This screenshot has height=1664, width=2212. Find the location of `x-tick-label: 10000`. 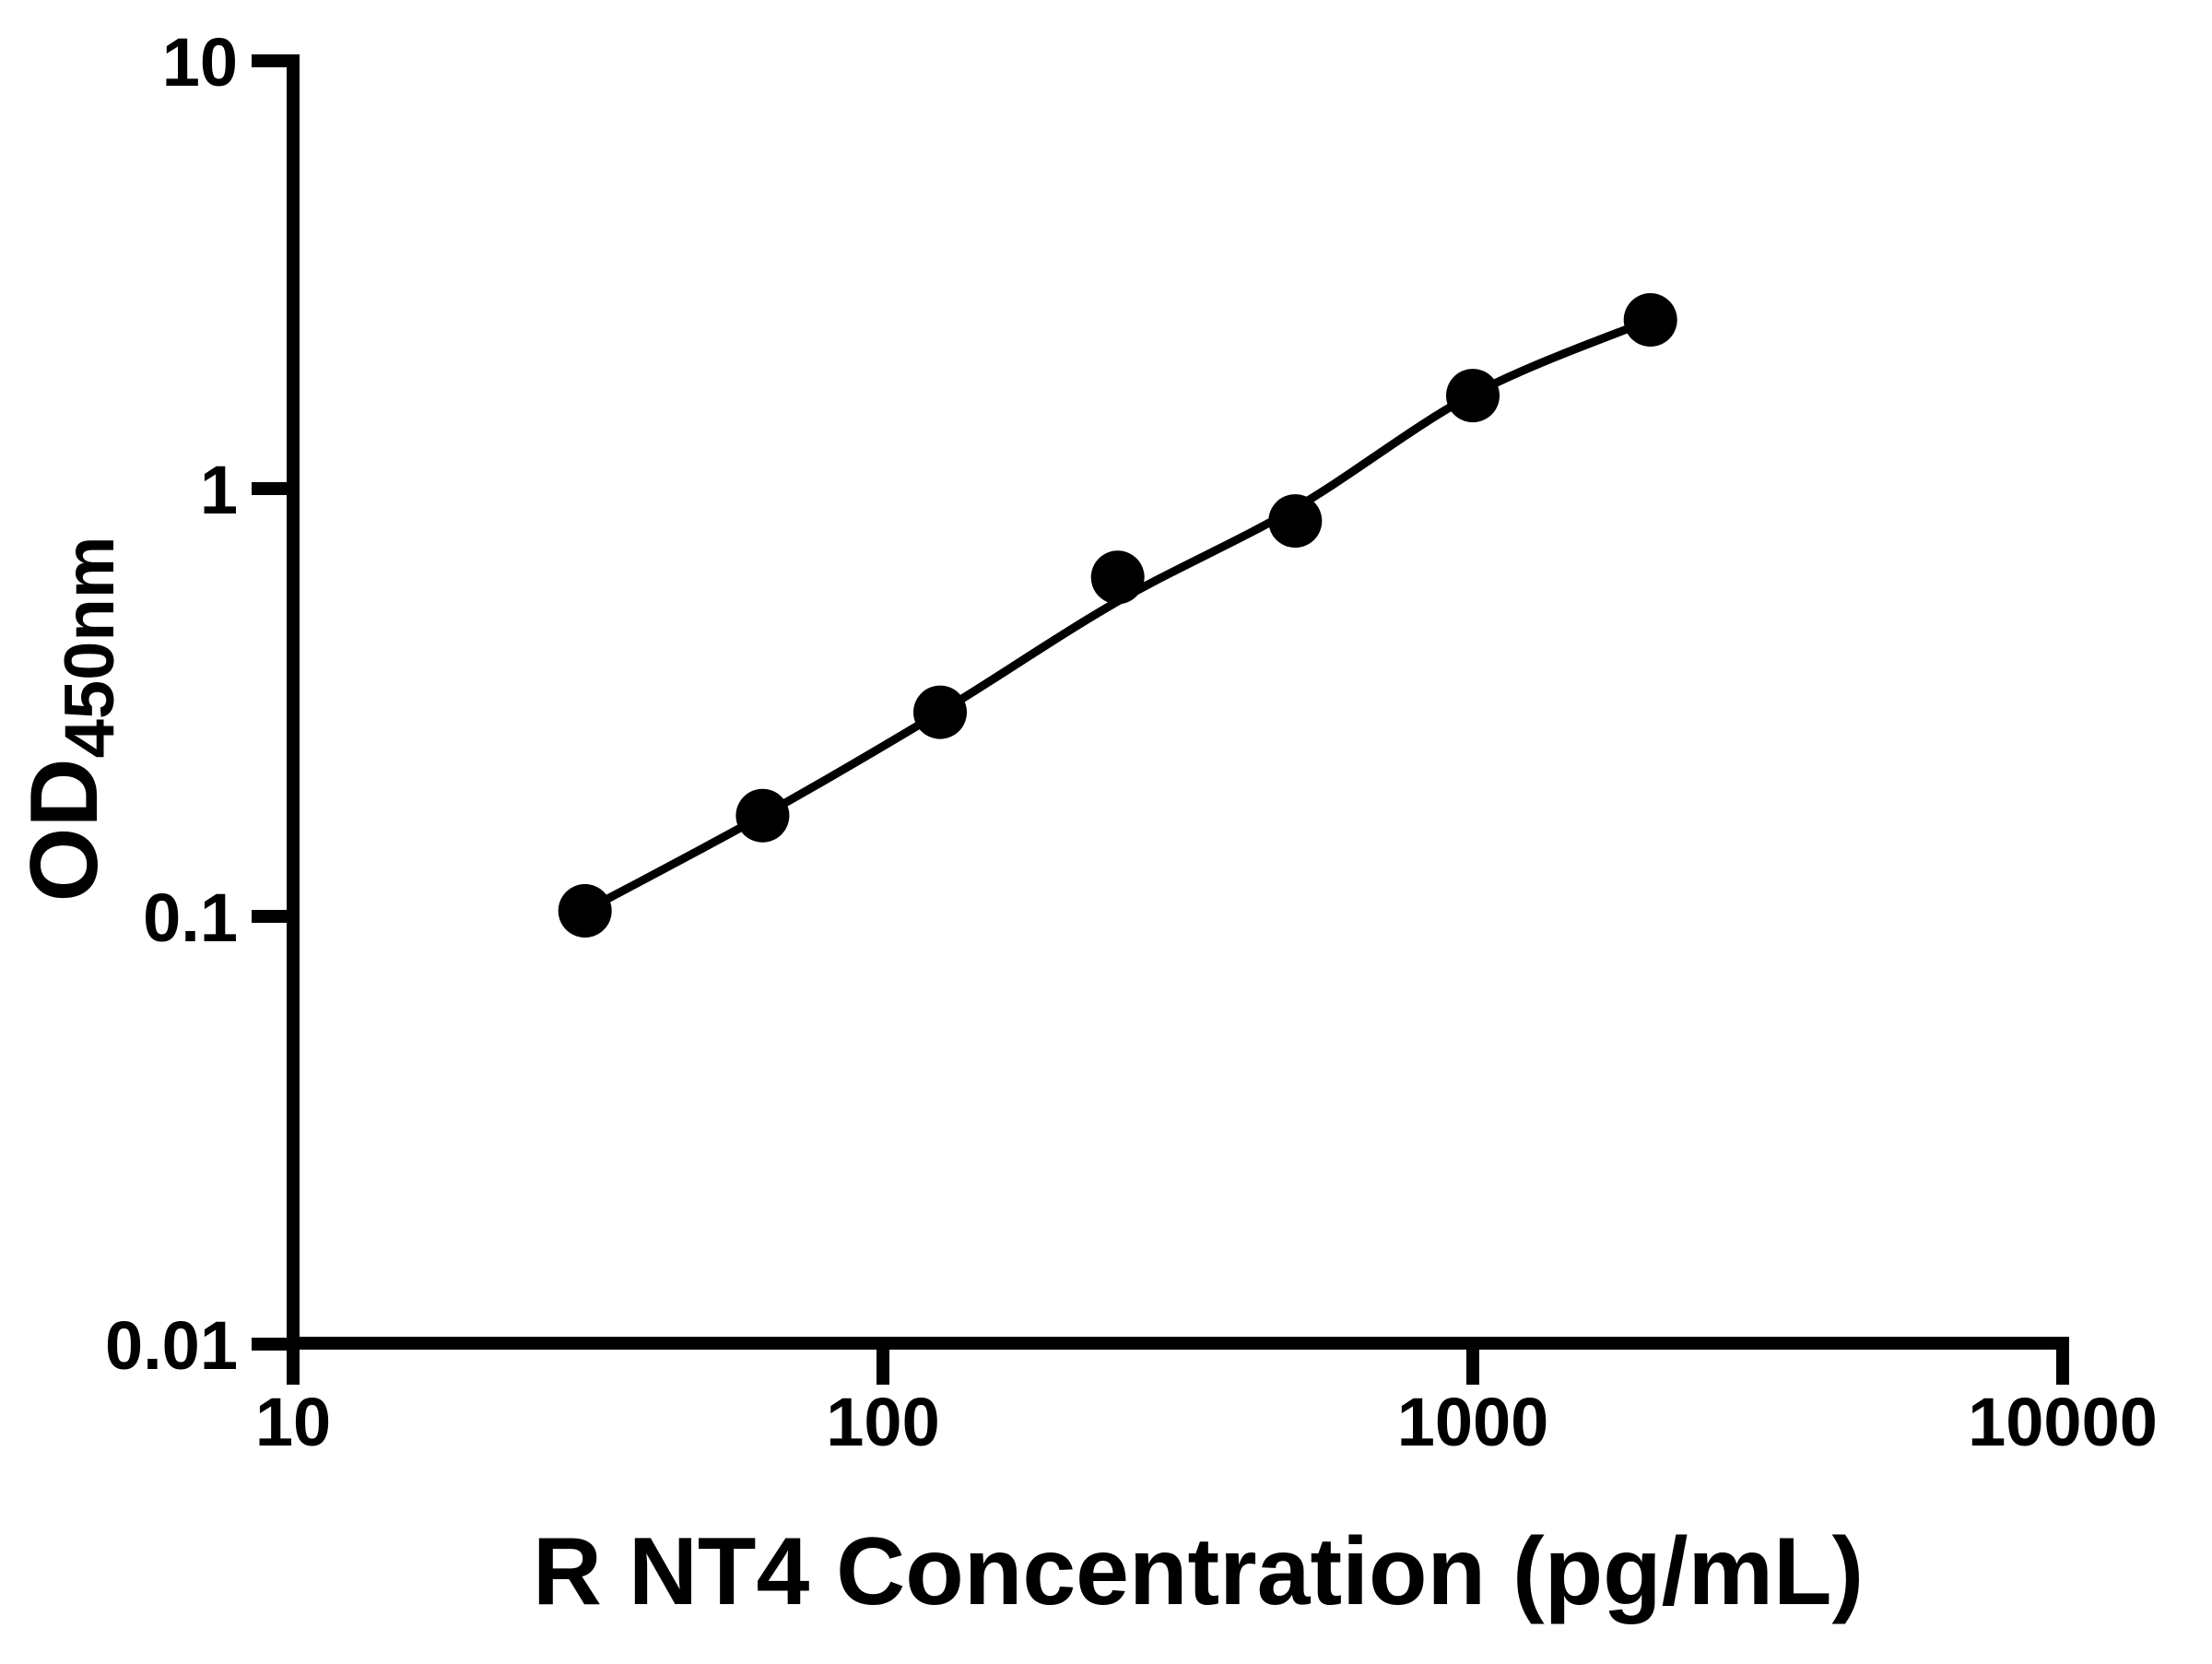

x-tick-label: 10000 is located at coordinates (2063, 1422).